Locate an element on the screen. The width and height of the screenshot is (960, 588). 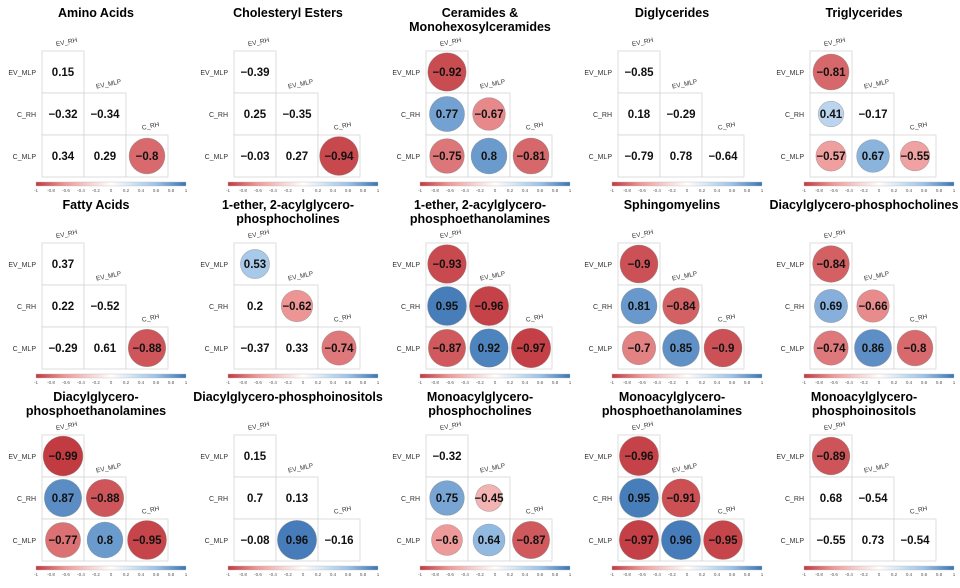
correlation-value: 0.75 is located at coordinates (447, 499).